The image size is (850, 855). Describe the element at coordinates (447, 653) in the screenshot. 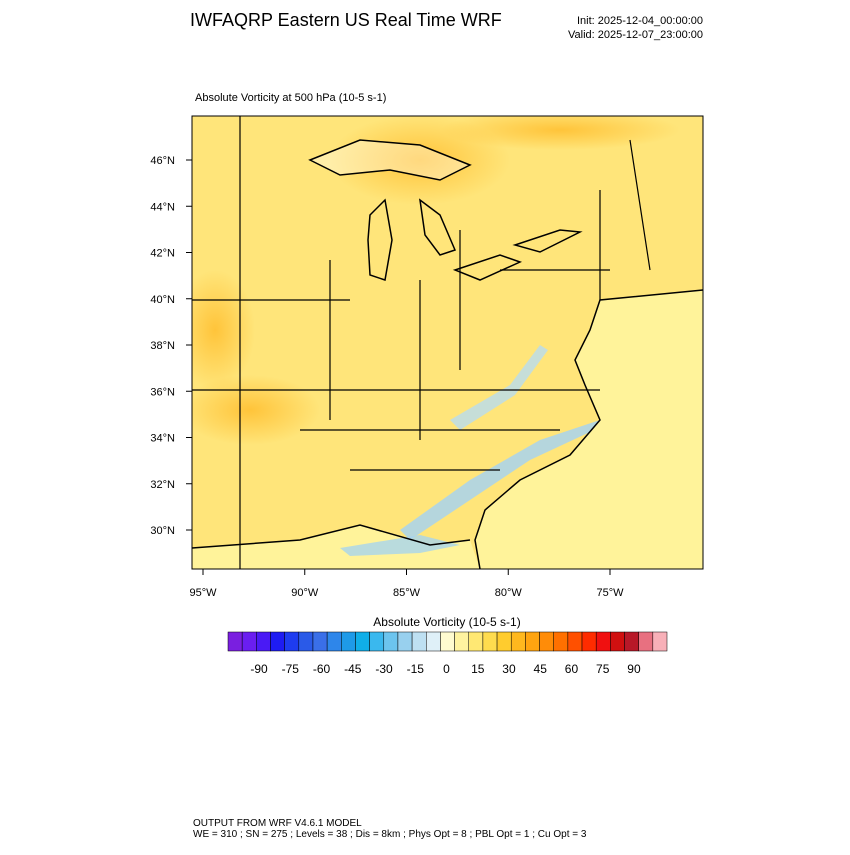

I see `colorbar: -90 -75 -60 -45 -30 -15 0 15 30 45 60 75 90` at that location.